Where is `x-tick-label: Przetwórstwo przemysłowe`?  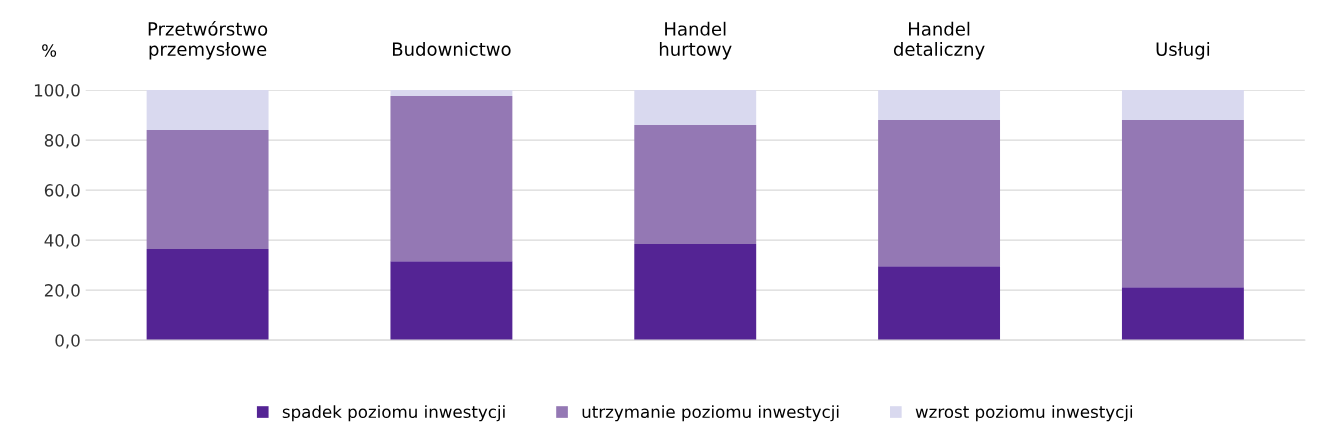 x-tick-label: Przetwórstwo przemysłowe is located at coordinates (208, 40).